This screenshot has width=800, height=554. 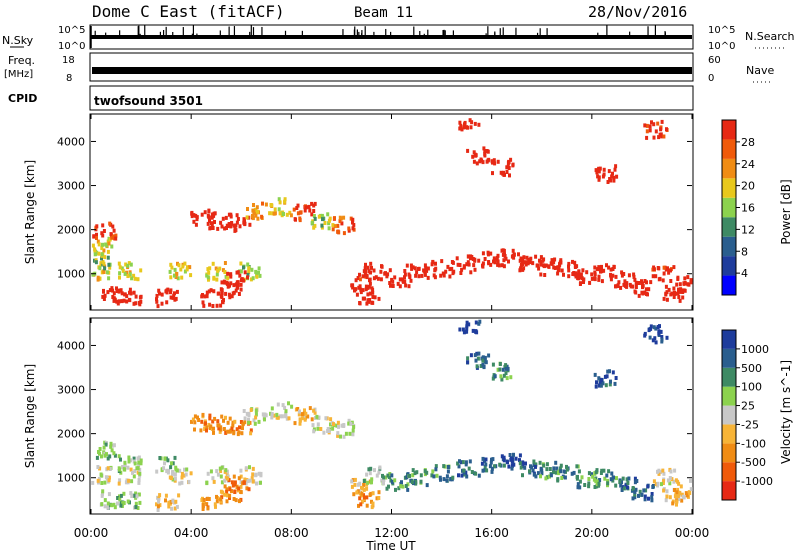 What do you see at coordinates (383, 13) in the screenshot?
I see `beam-label: Beam 11` at bounding box center [383, 13].